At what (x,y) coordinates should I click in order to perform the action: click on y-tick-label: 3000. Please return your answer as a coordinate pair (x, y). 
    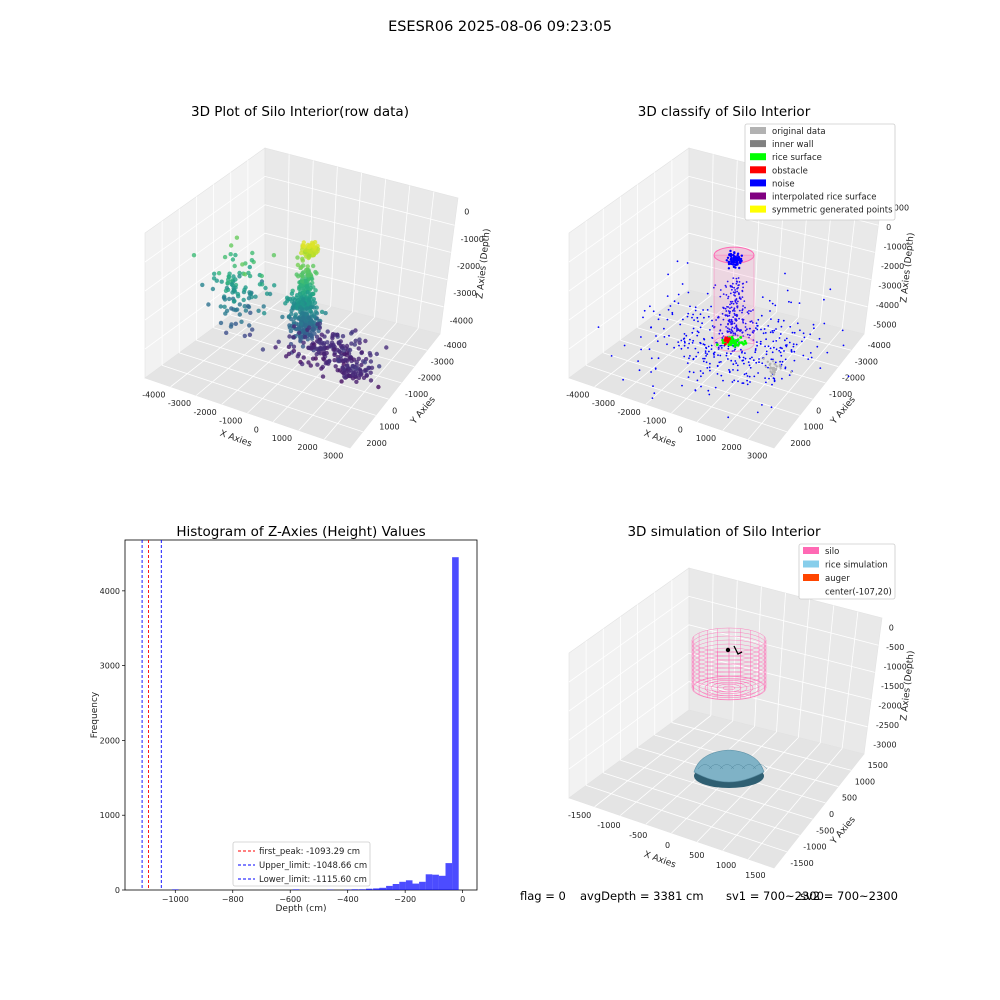
    Looking at the image, I should click on (110, 666).